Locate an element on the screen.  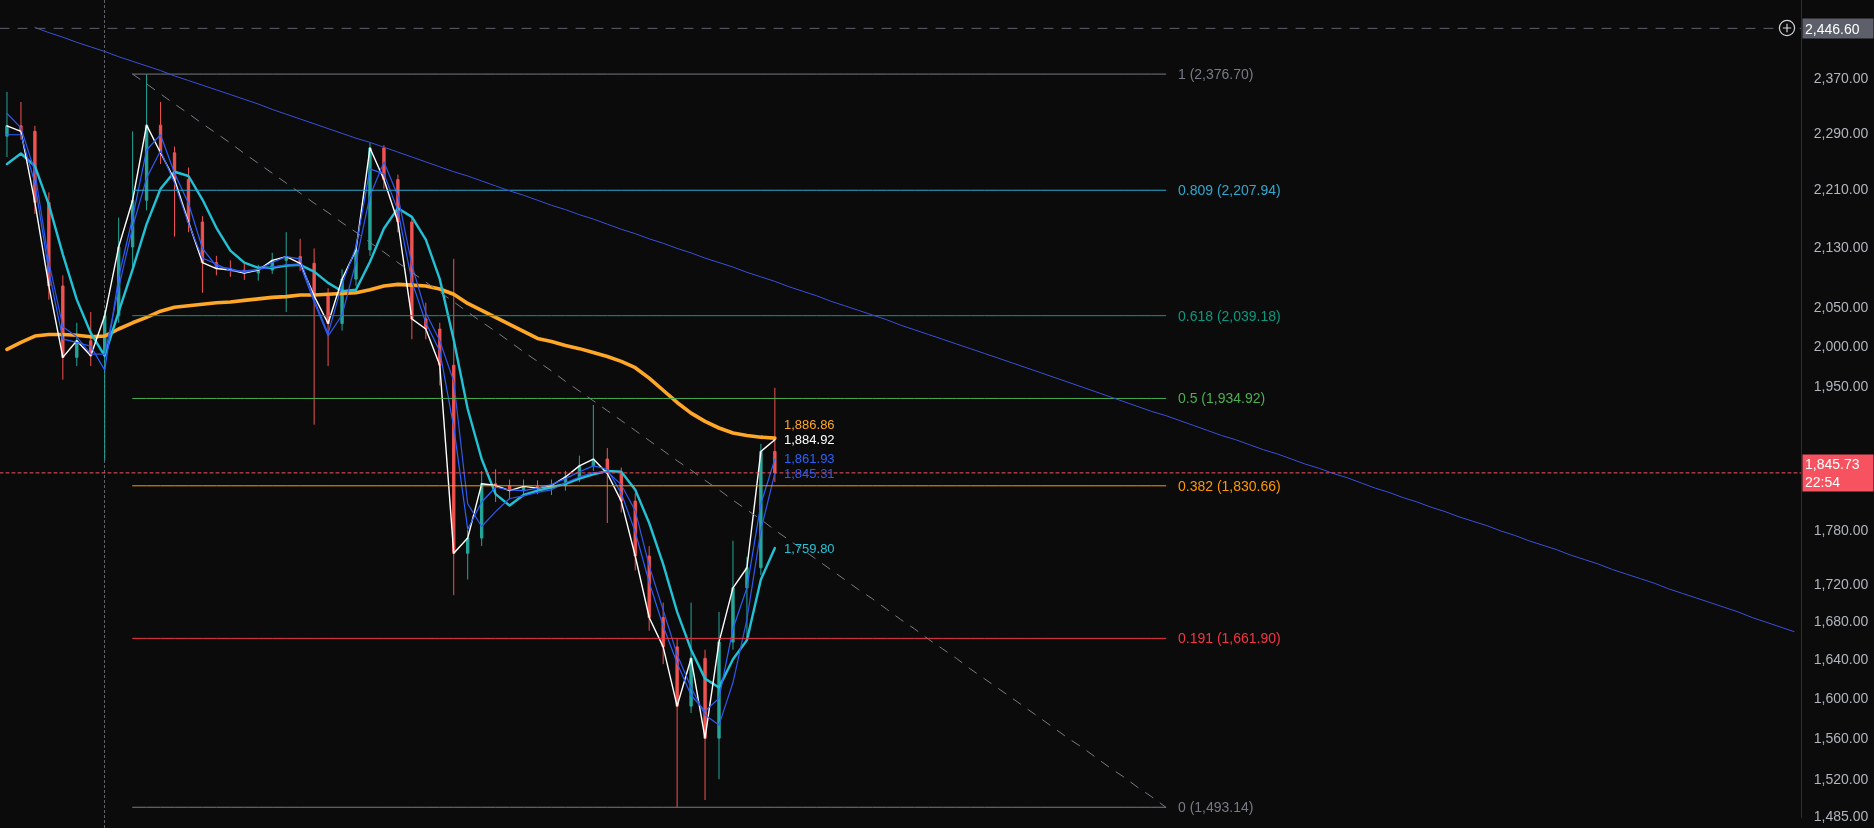
series-label: 0.618 (2,039.18) is located at coordinates (1229, 316).